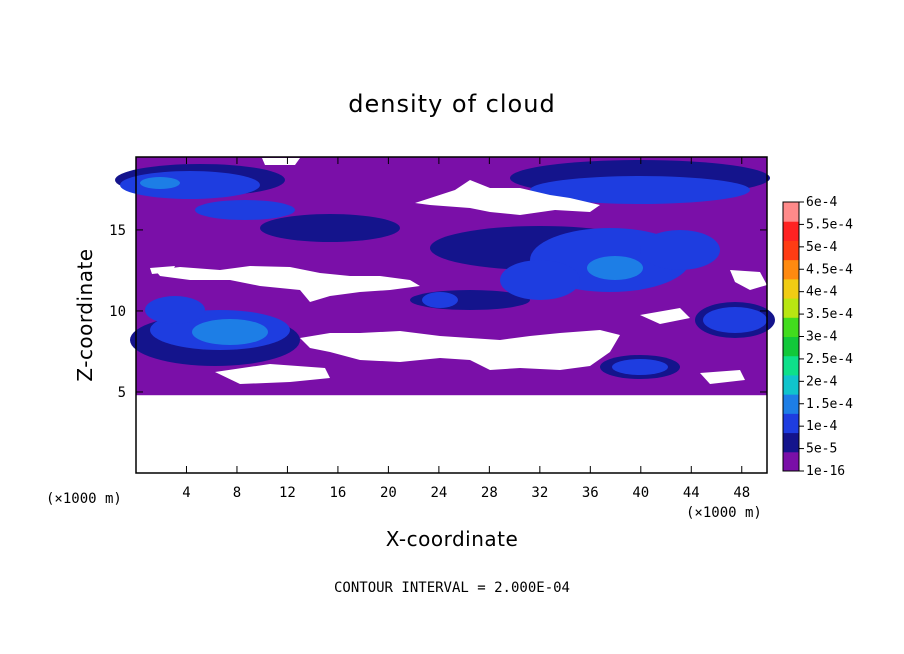 The height and width of the screenshot is (654, 904). What do you see at coordinates (829, 269) in the screenshot?
I see `colorbar-label: 4.5e-4` at bounding box center [829, 269].